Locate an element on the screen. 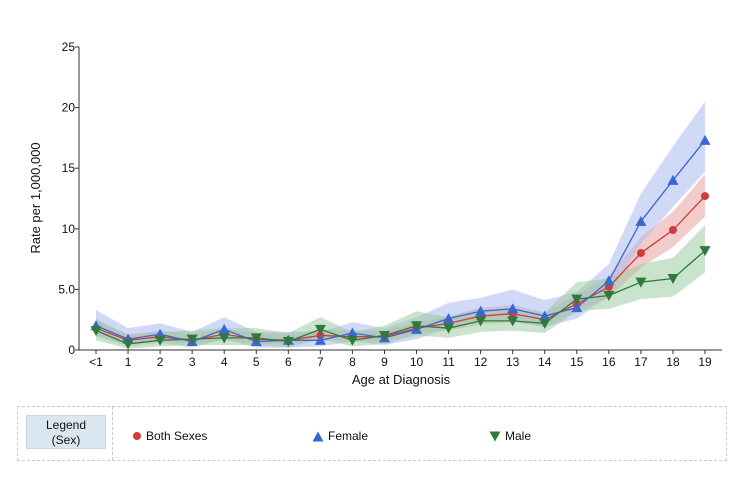 The height and width of the screenshot is (490, 750). legend-divider is located at coordinates (112, 433).